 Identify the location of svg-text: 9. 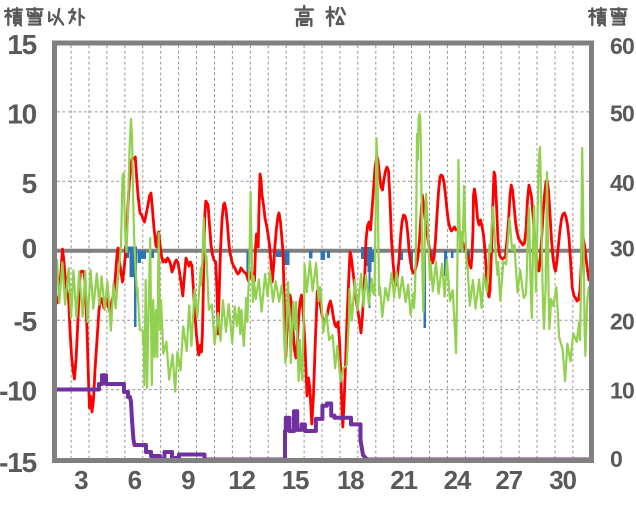
(188, 480).